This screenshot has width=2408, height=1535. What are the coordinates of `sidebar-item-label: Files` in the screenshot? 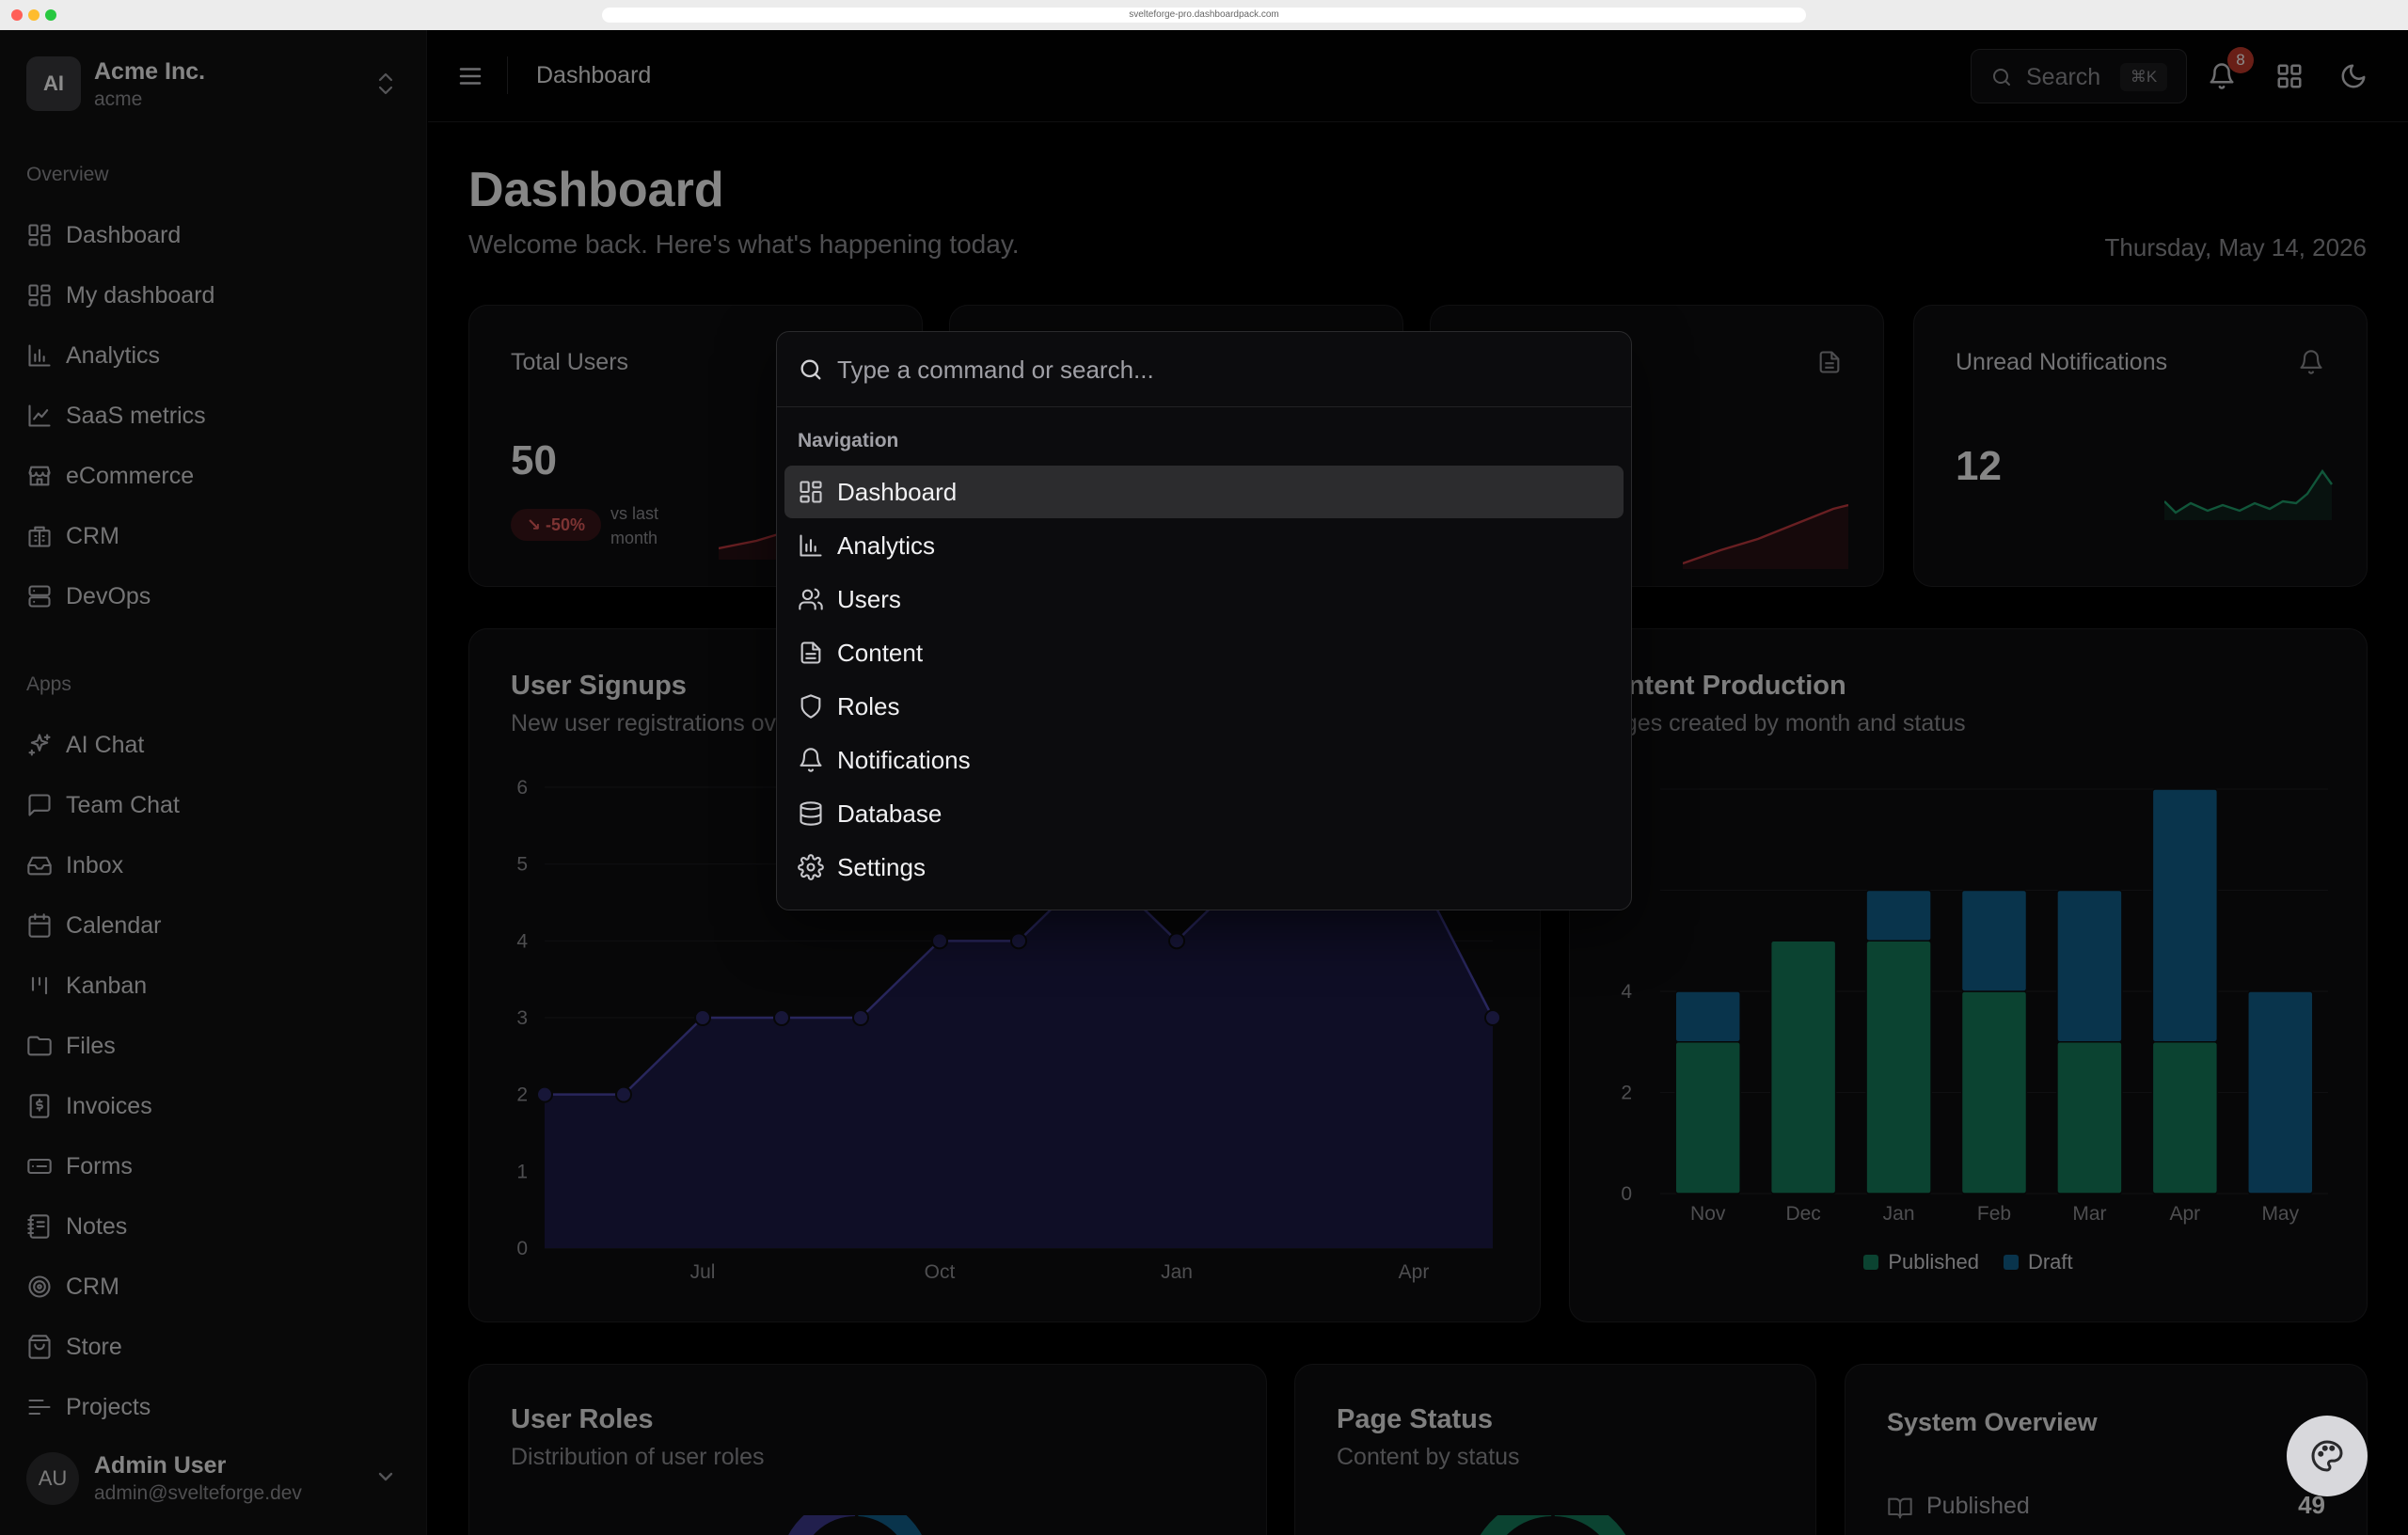 It's located at (91, 1045).